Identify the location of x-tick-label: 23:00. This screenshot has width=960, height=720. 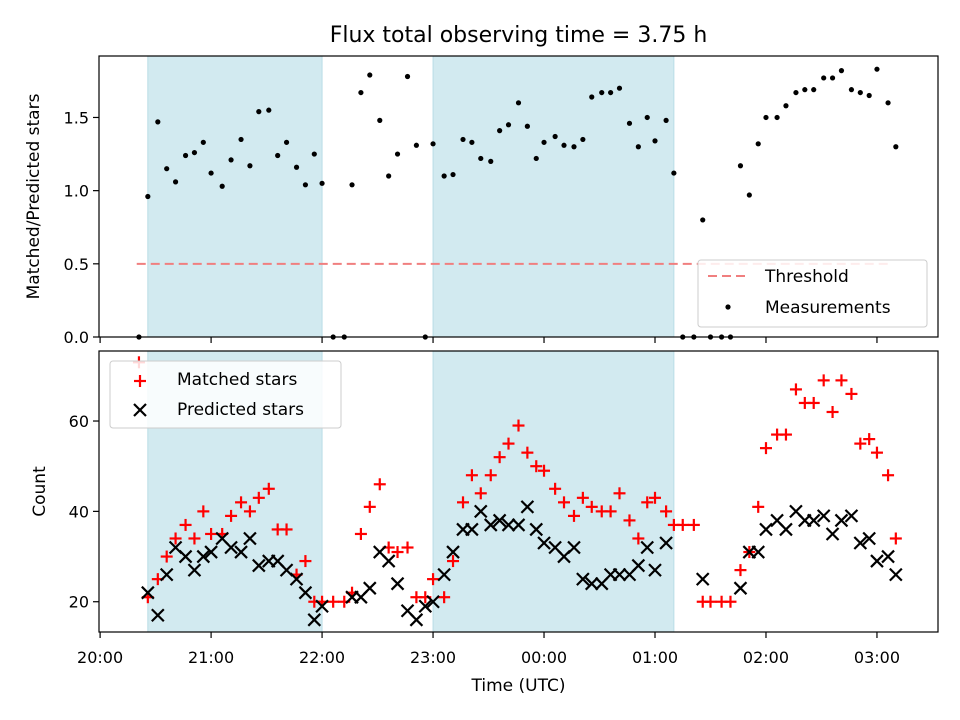
(433, 657).